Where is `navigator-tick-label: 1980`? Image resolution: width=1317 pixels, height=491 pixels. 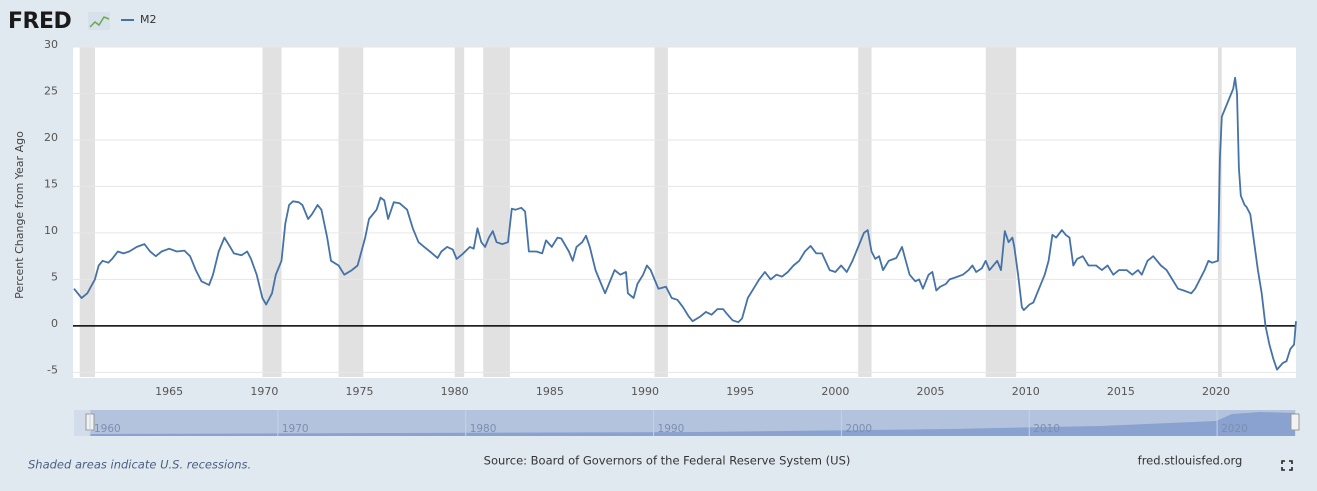
navigator-tick-label: 1980 is located at coordinates (483, 429).